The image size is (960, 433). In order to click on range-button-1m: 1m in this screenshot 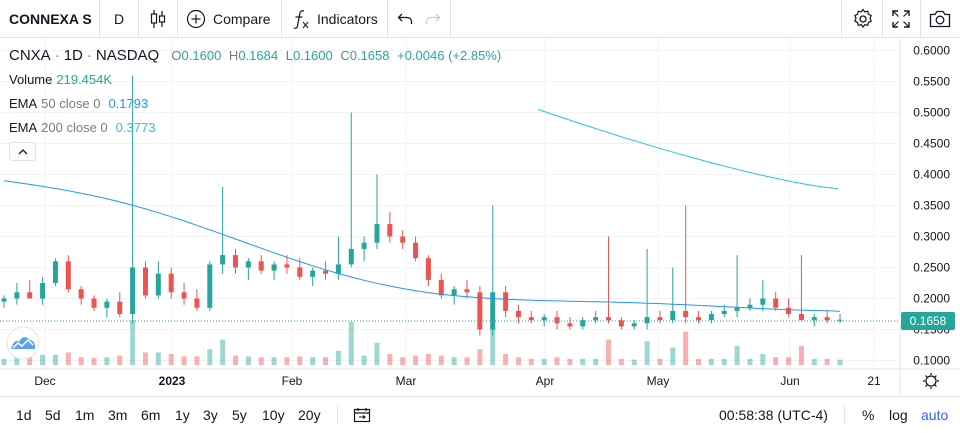, I will do `click(85, 415)`.